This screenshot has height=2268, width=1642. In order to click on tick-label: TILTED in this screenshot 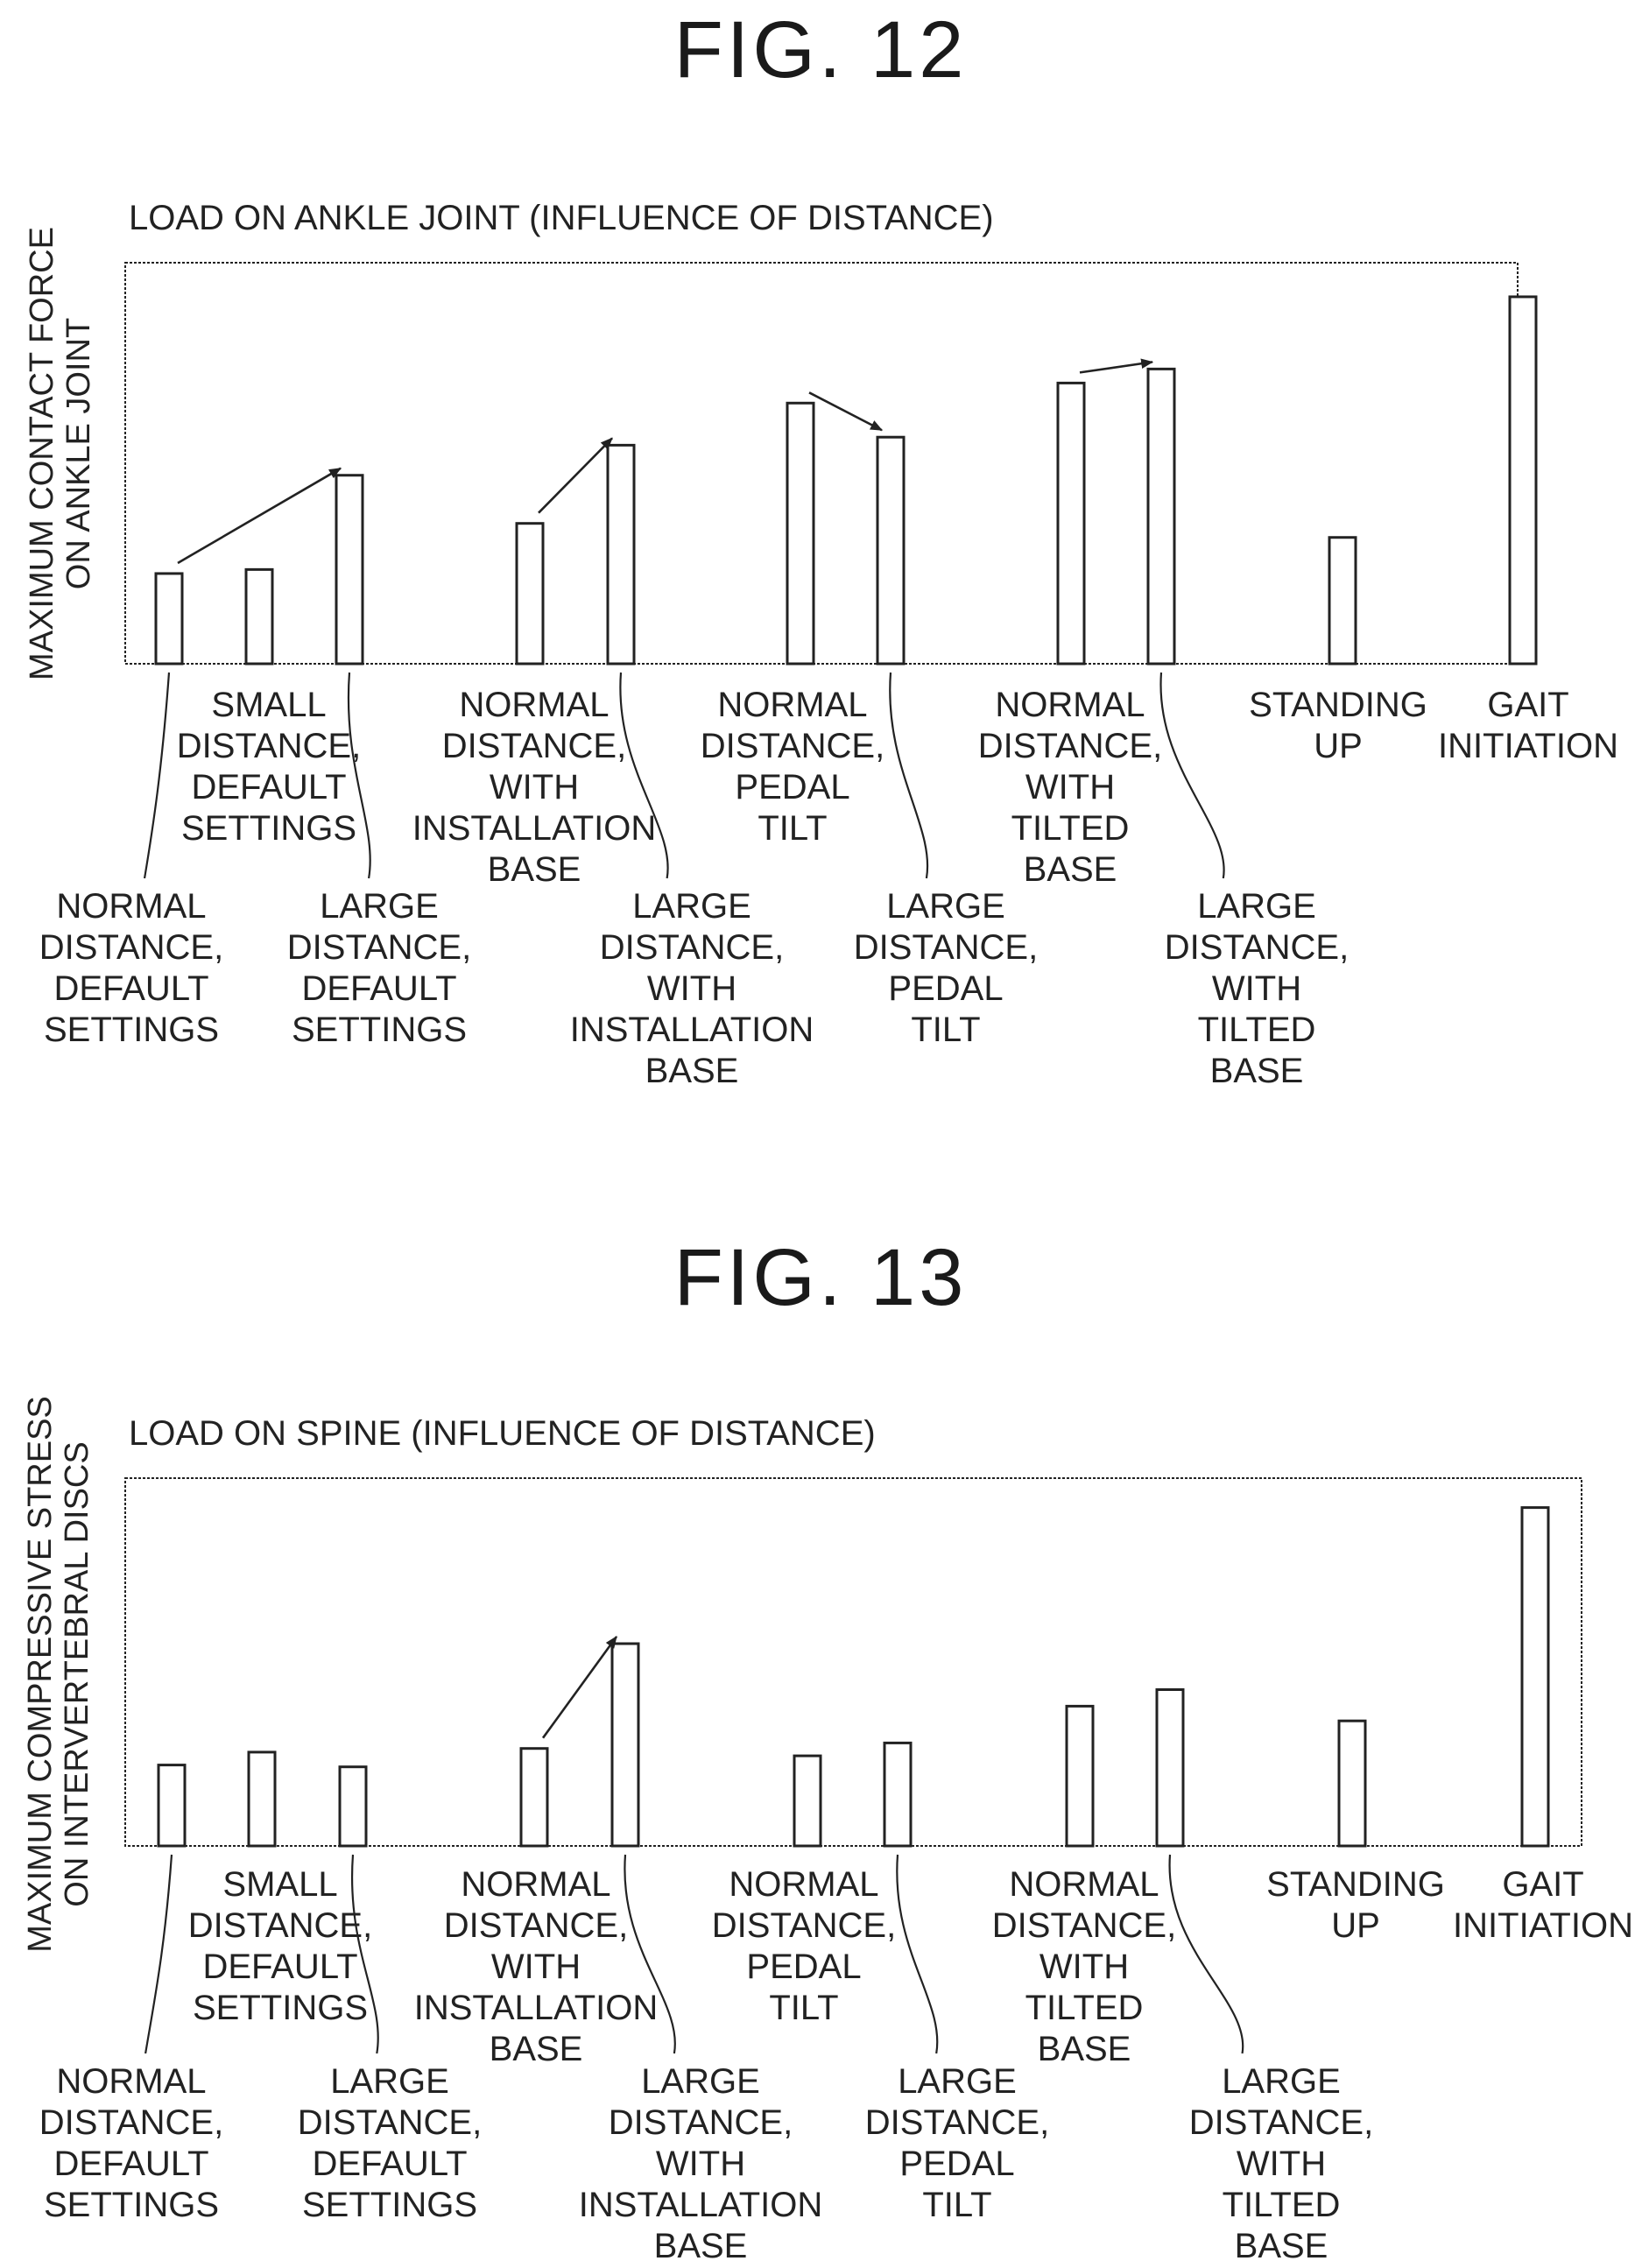, I will do `click(1257, 1030)`.